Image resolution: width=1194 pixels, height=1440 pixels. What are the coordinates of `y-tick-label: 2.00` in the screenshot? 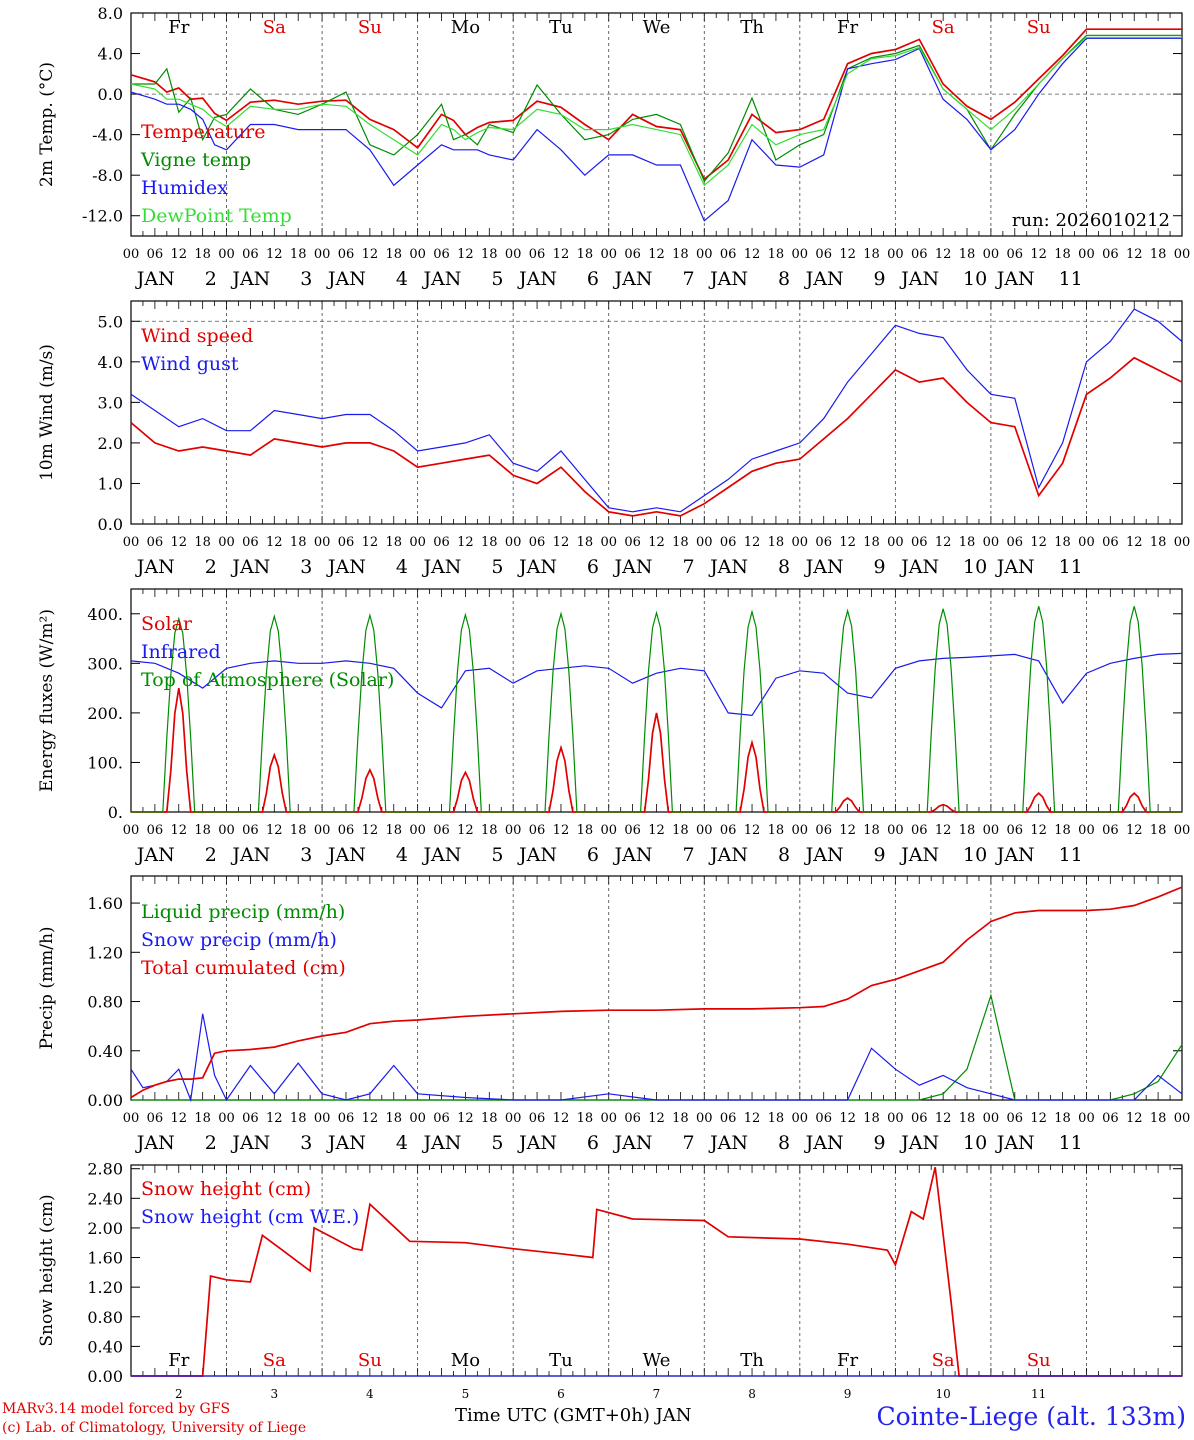 It's located at (105, 1228).